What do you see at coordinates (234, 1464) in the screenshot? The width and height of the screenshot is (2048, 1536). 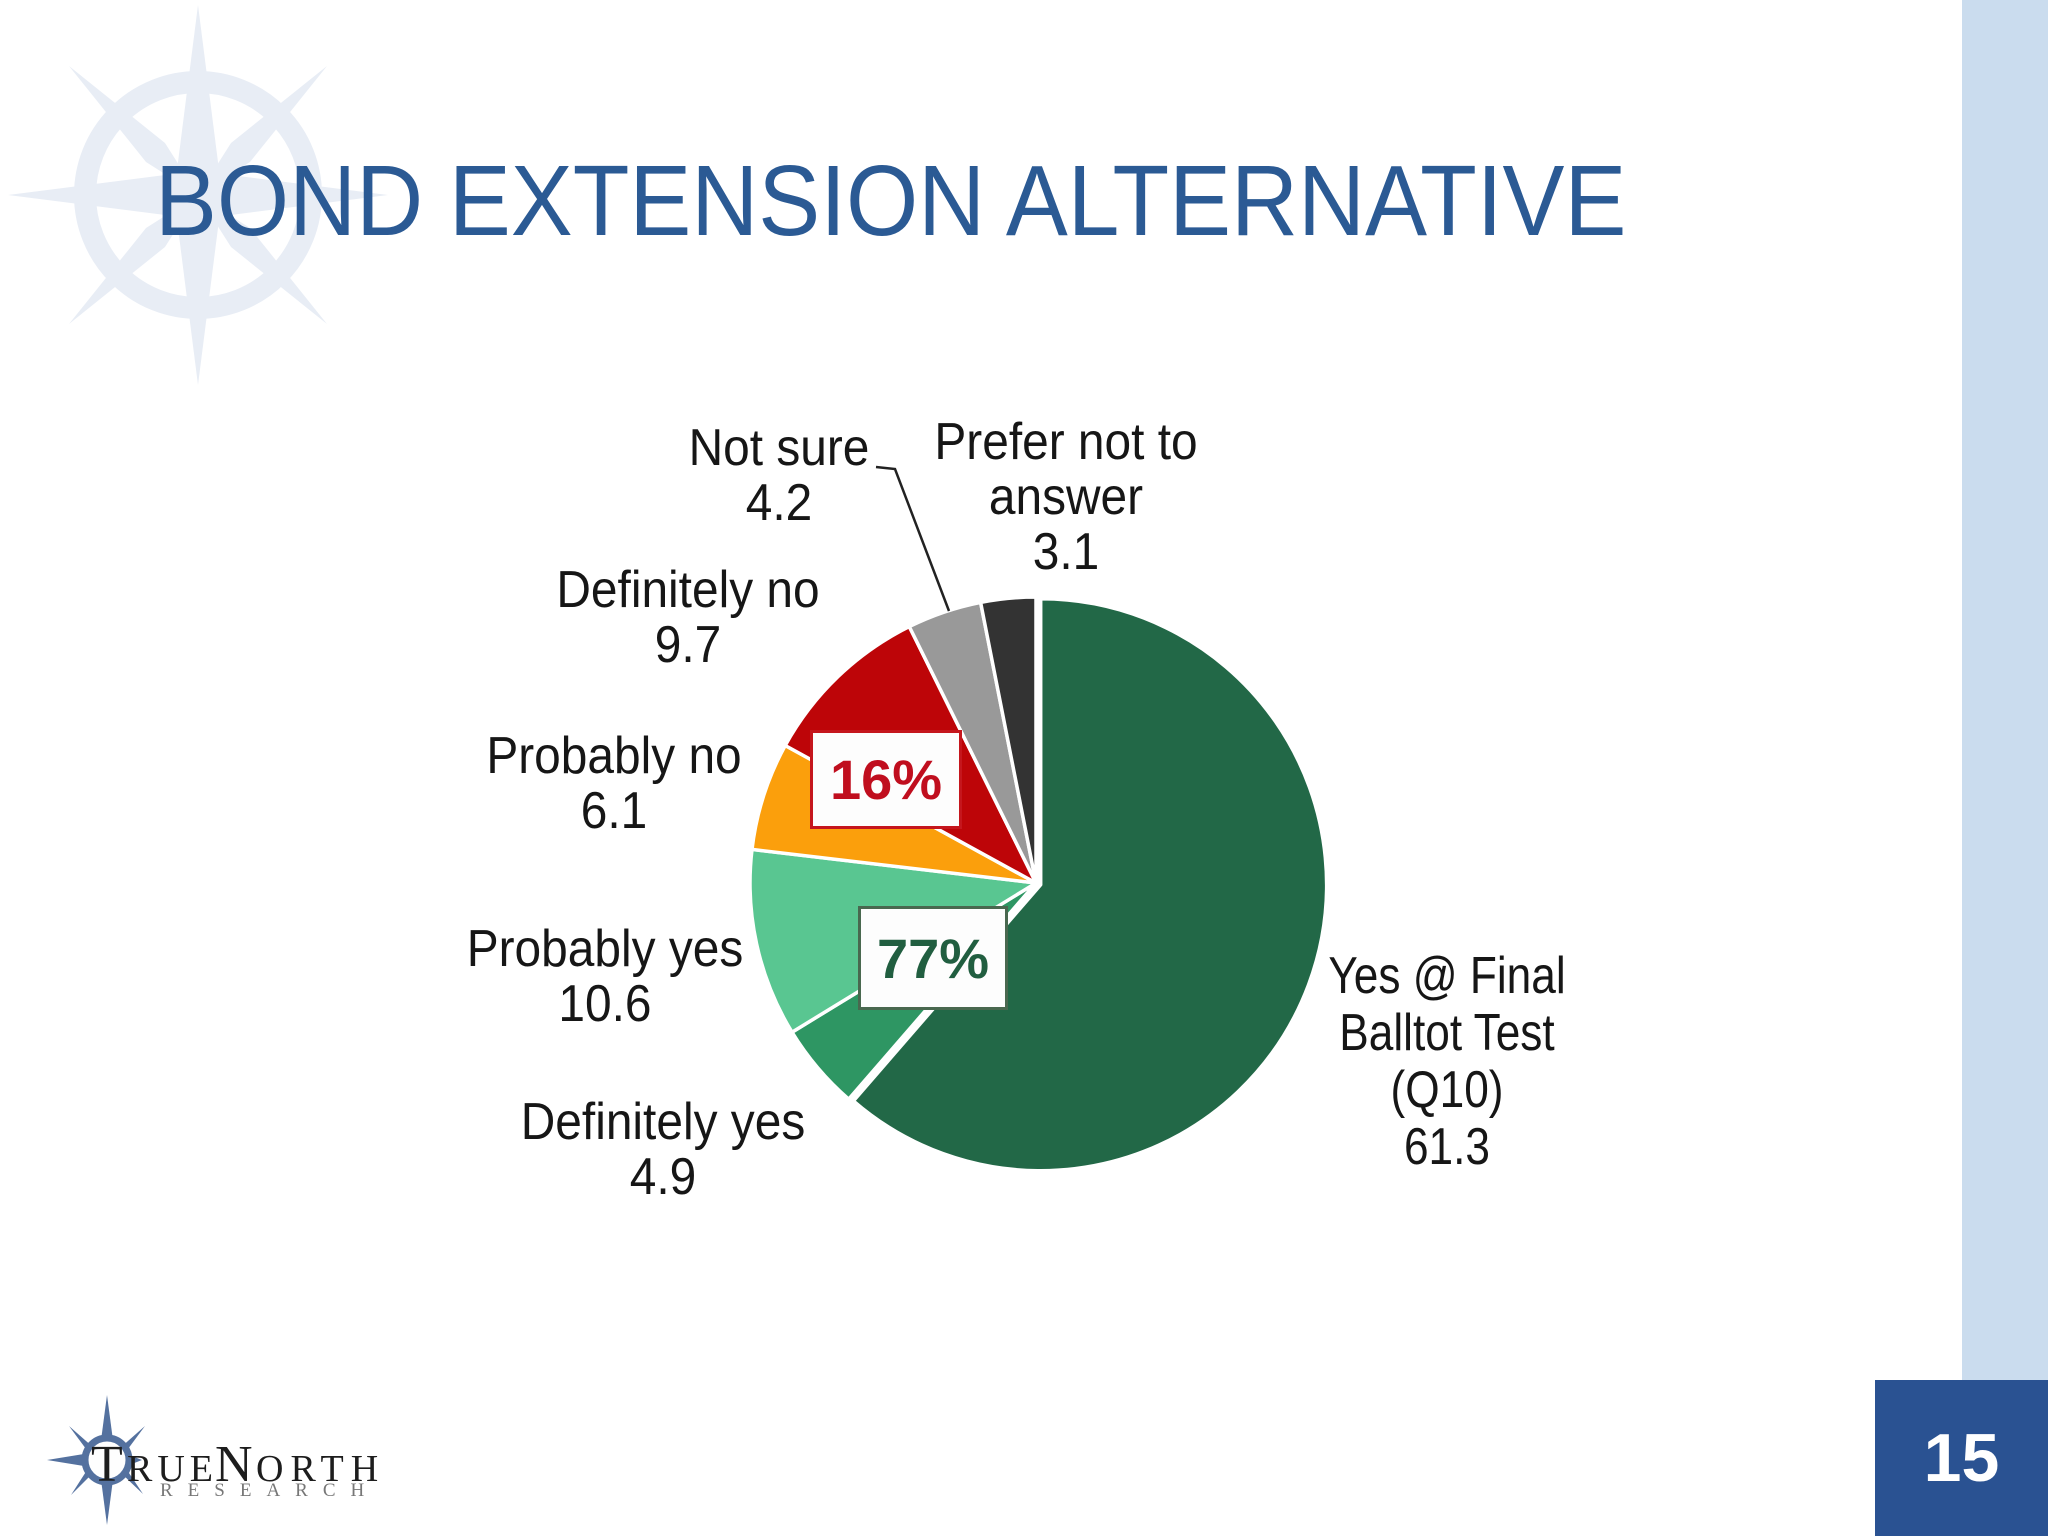 I see `svg-text: N` at bounding box center [234, 1464].